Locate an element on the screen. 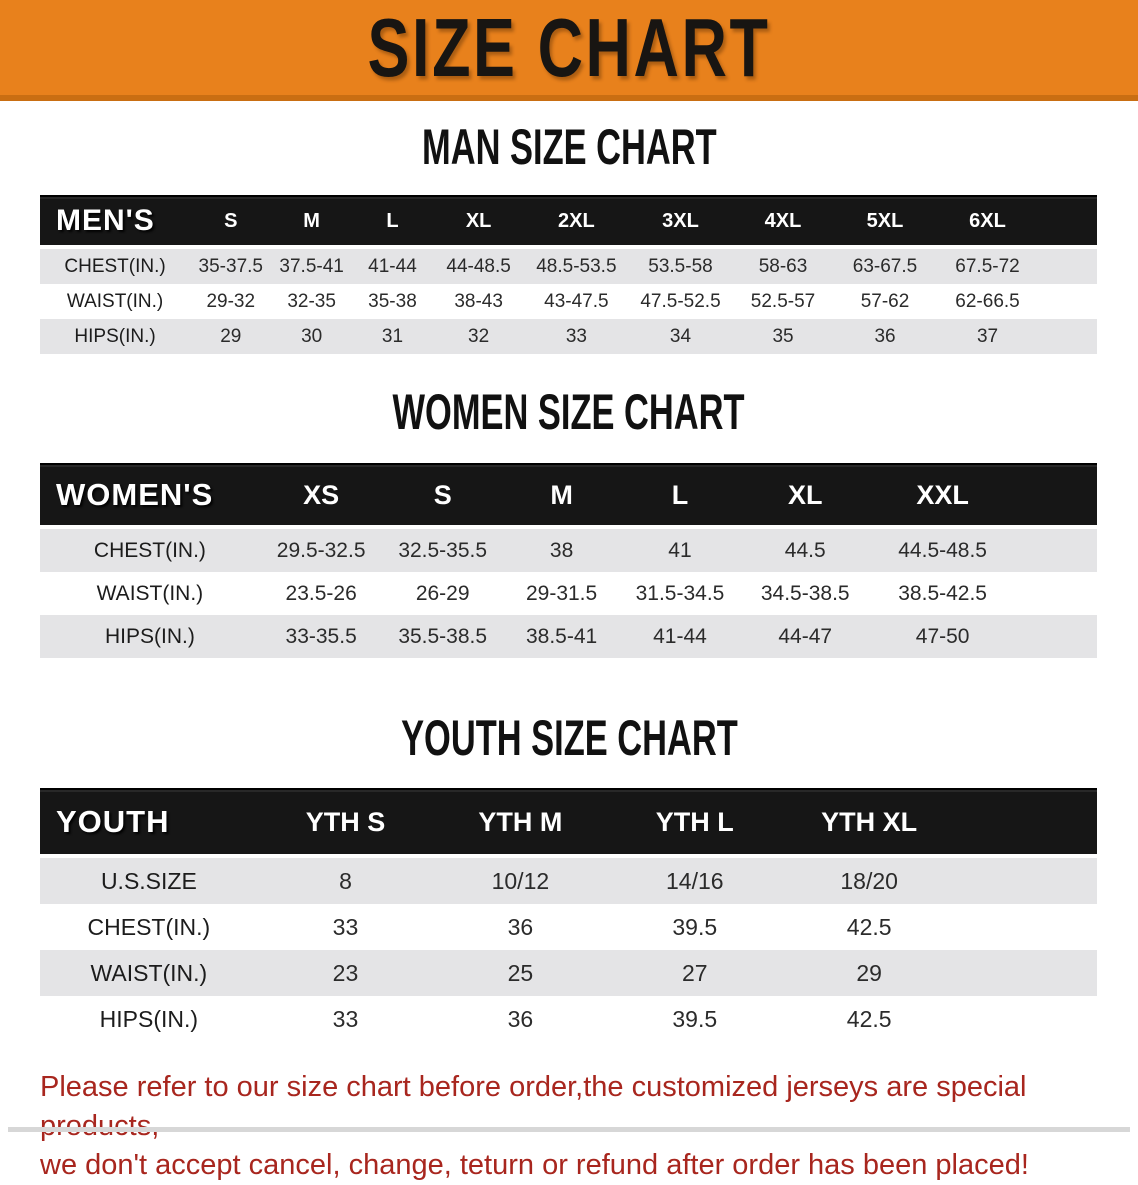  size-cell: 47.5-52.5 is located at coordinates (680, 301).